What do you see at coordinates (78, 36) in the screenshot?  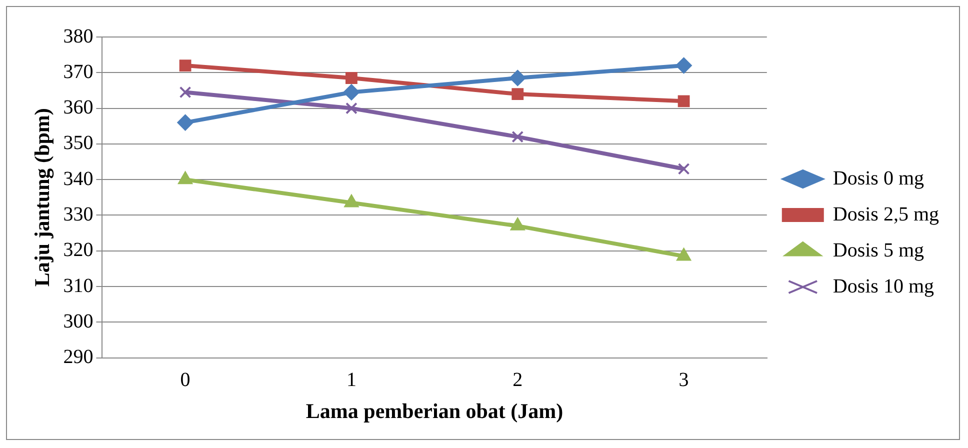 I see `y-tick-label: 380` at bounding box center [78, 36].